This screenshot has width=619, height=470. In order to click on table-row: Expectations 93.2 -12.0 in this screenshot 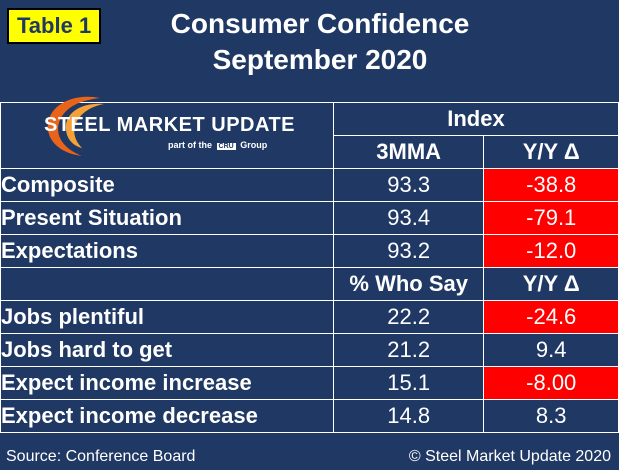, I will do `click(309, 251)`.